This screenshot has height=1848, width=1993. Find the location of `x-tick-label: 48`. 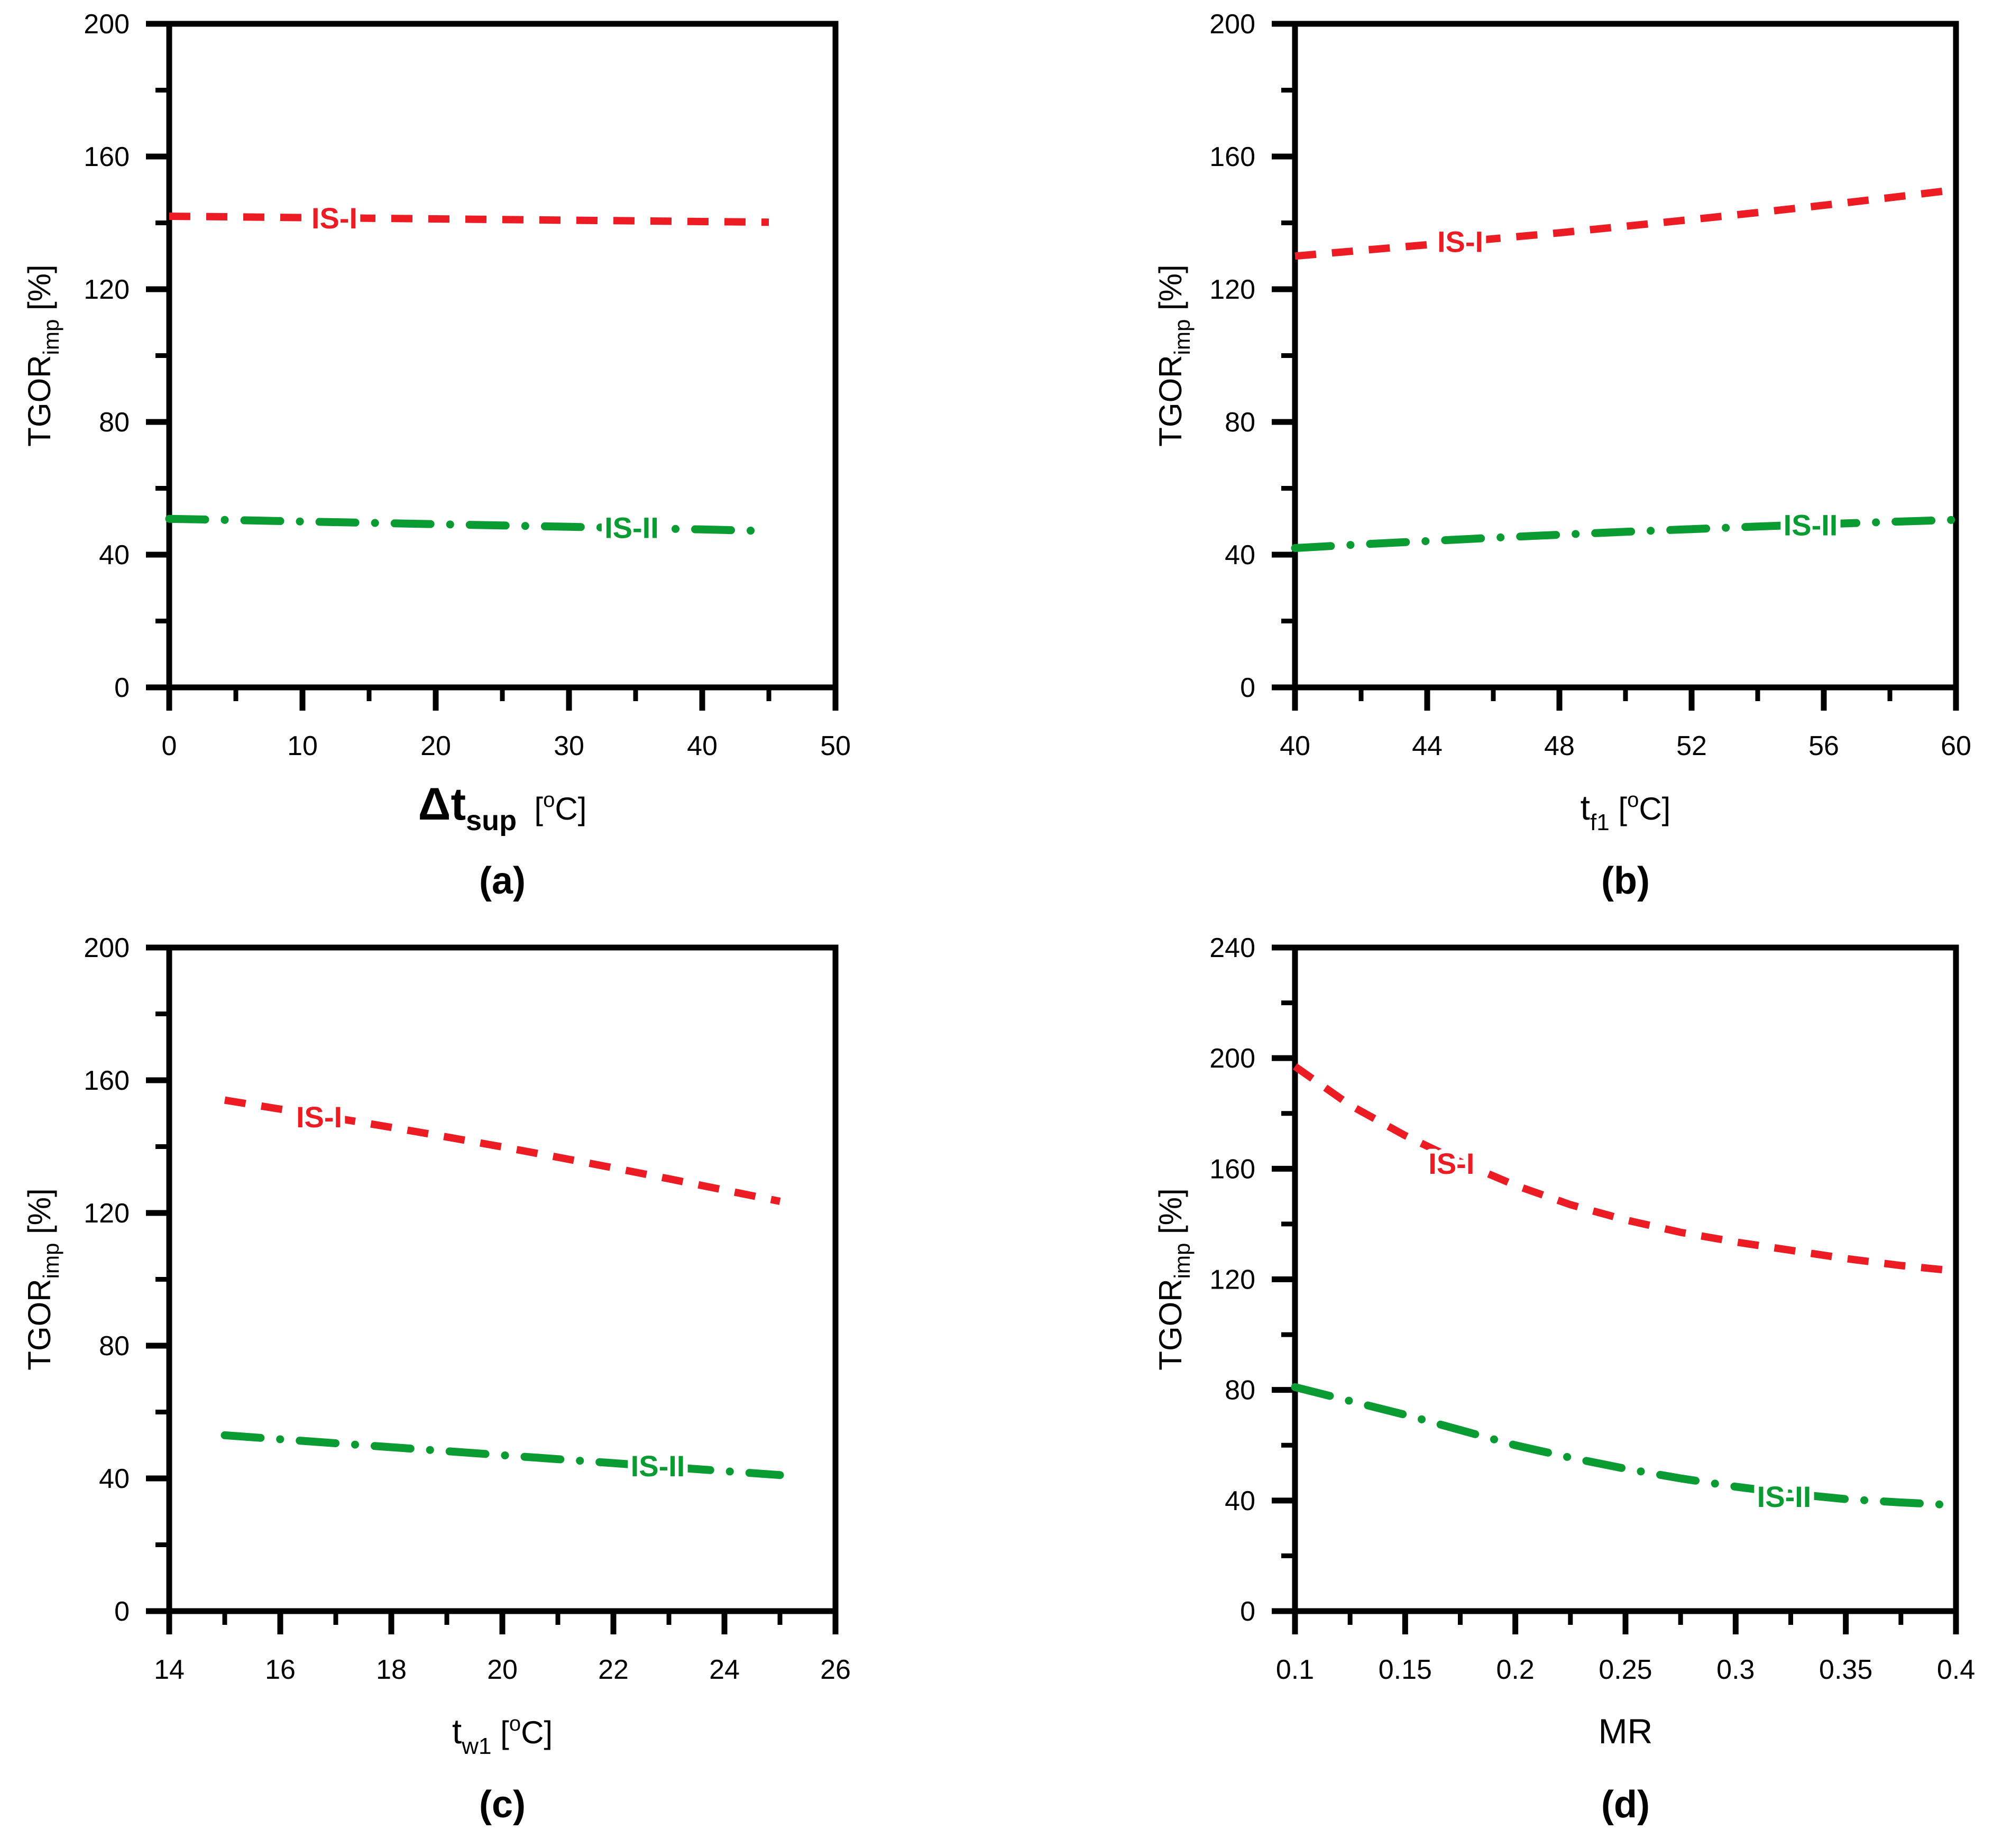

x-tick-label: 48 is located at coordinates (1559, 746).